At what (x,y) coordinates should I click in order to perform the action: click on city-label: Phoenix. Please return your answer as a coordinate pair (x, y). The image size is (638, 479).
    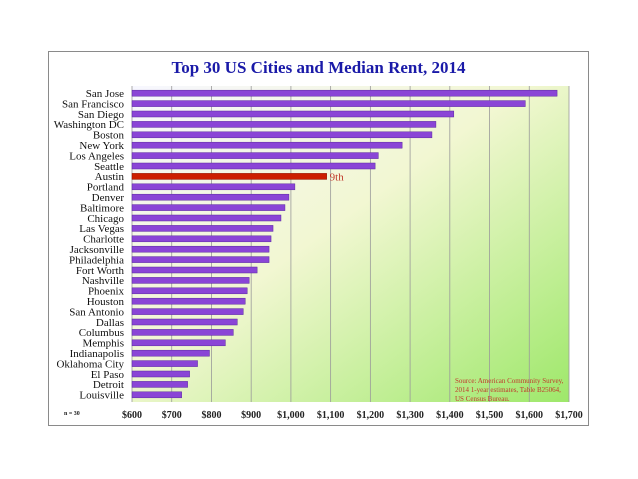
    Looking at the image, I should click on (106, 292).